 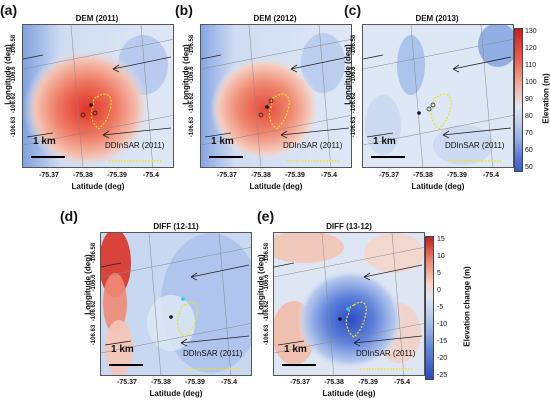 What do you see at coordinates (442, 341) in the screenshot?
I see `colorbar-tick: -15` at bounding box center [442, 341].